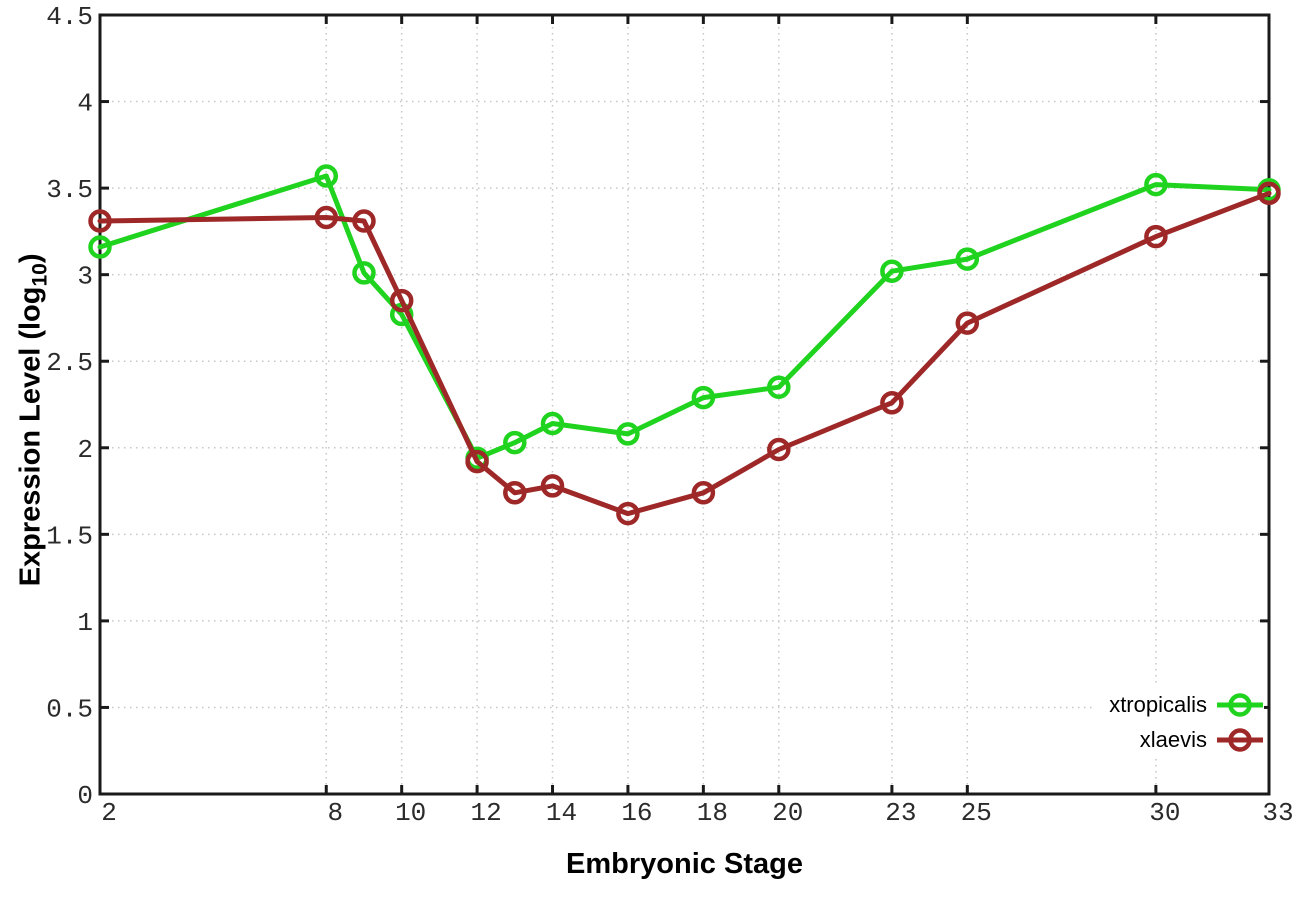 Image resolution: width=1296 pixels, height=907 pixels. What do you see at coordinates (69, 363) in the screenshot?
I see `y-tick-label: 2.5` at bounding box center [69, 363].